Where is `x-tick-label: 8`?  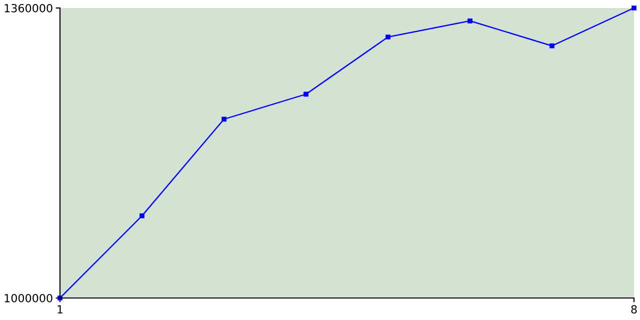
x-tick-label: 8 is located at coordinates (634, 309).